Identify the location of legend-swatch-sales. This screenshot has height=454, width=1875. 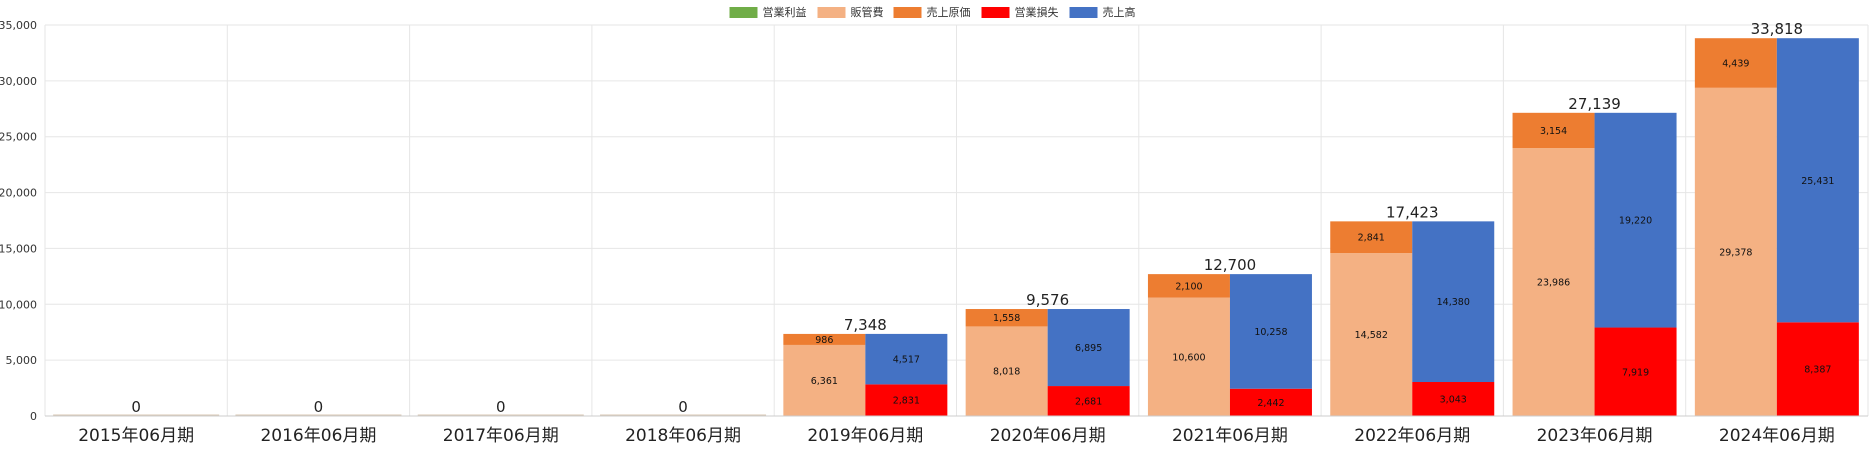
(1083, 12).